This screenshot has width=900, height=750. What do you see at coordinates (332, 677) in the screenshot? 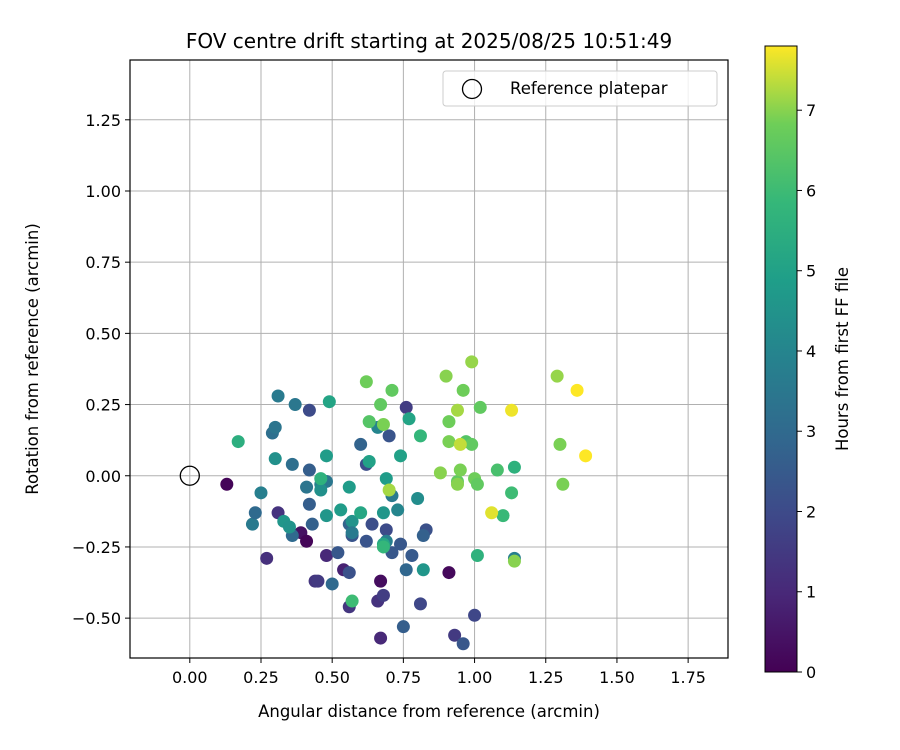
I see `x-tick-label: 0.50` at bounding box center [332, 677].